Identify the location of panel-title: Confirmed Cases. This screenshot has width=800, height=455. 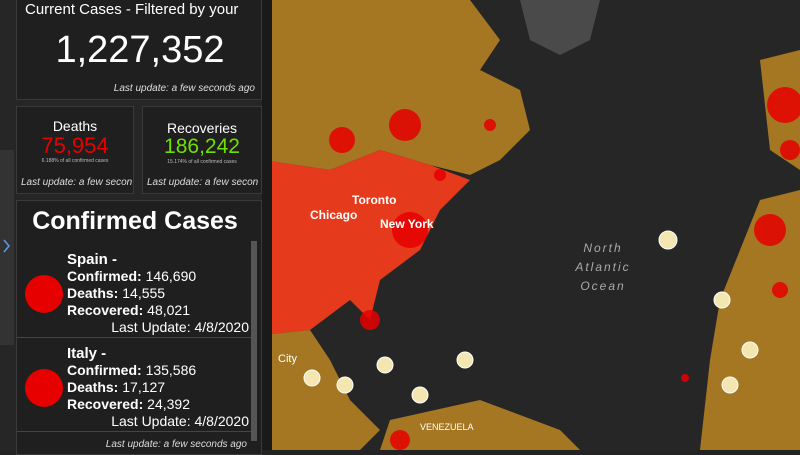
(135, 221).